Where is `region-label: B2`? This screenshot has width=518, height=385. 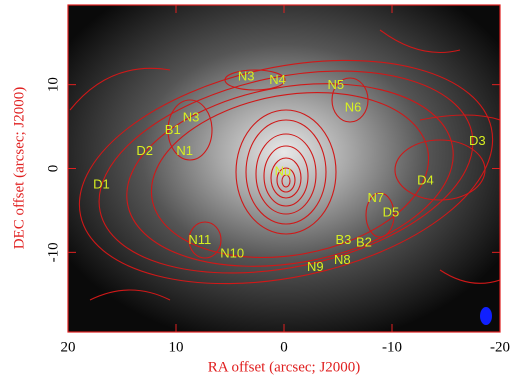 region-label: B2 is located at coordinates (364, 242).